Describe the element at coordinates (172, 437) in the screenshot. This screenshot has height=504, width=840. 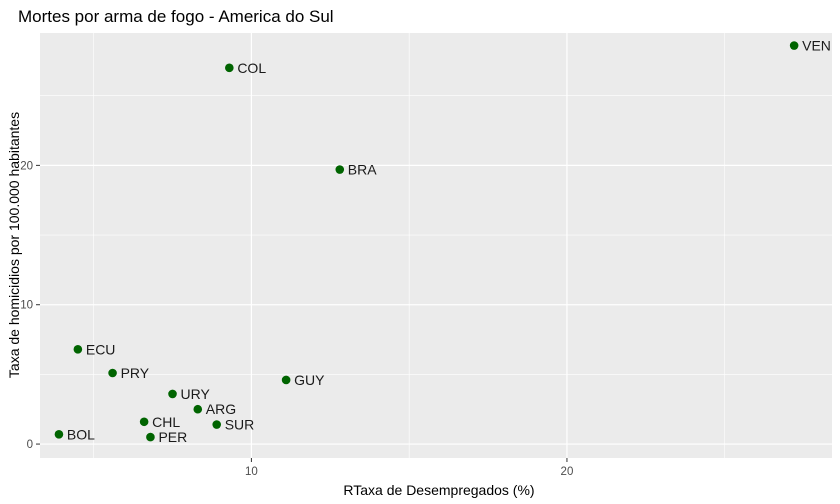
I see `point-label-per: PER` at that location.